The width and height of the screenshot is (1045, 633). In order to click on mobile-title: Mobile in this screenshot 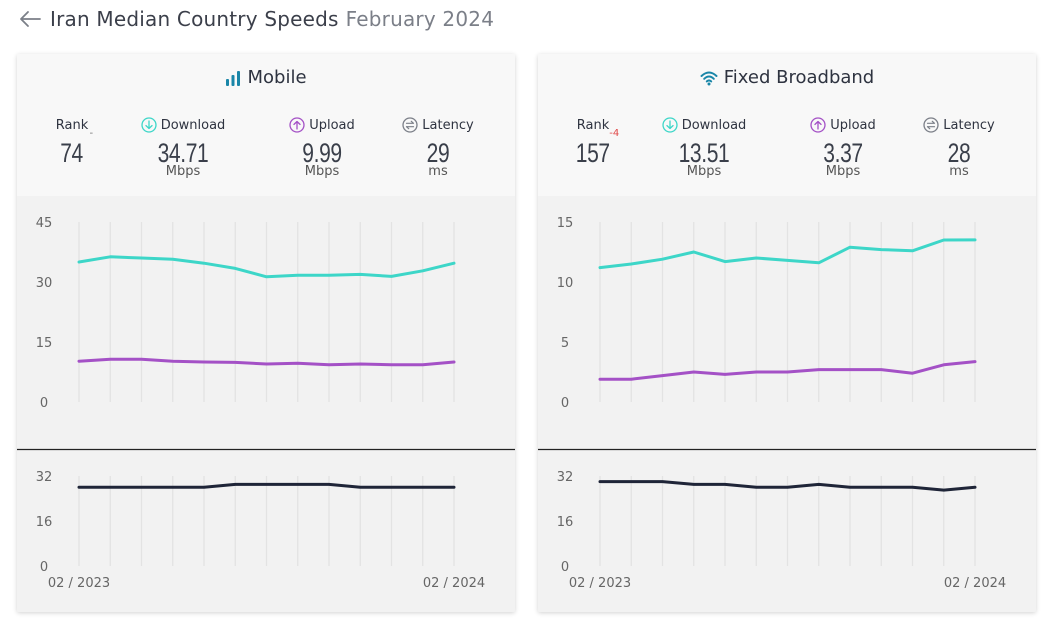, I will do `click(277, 77)`.